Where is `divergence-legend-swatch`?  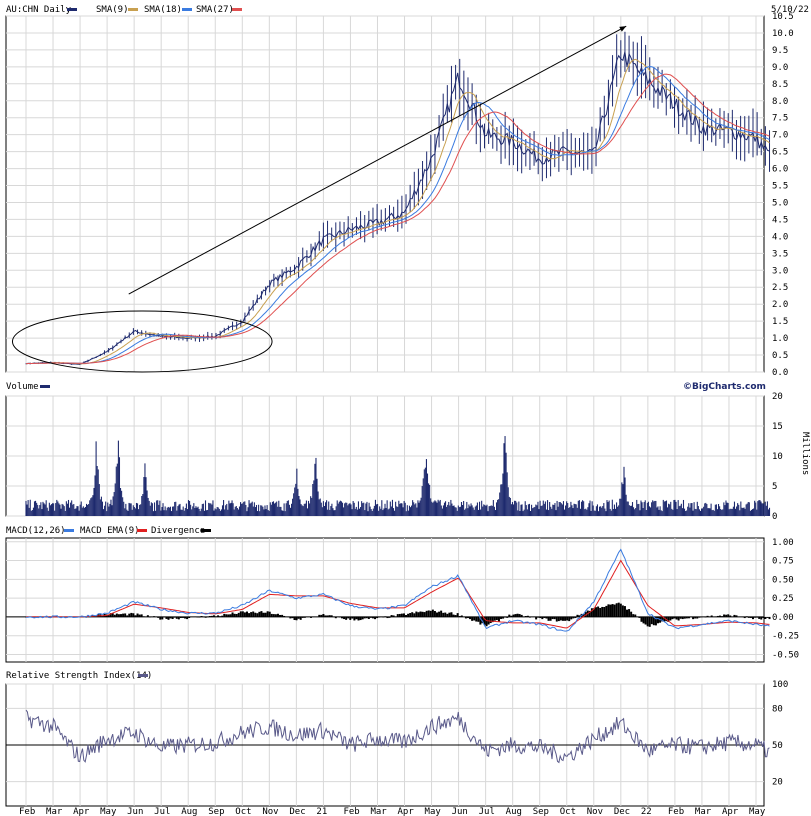 divergence-legend-swatch is located at coordinates (206, 530).